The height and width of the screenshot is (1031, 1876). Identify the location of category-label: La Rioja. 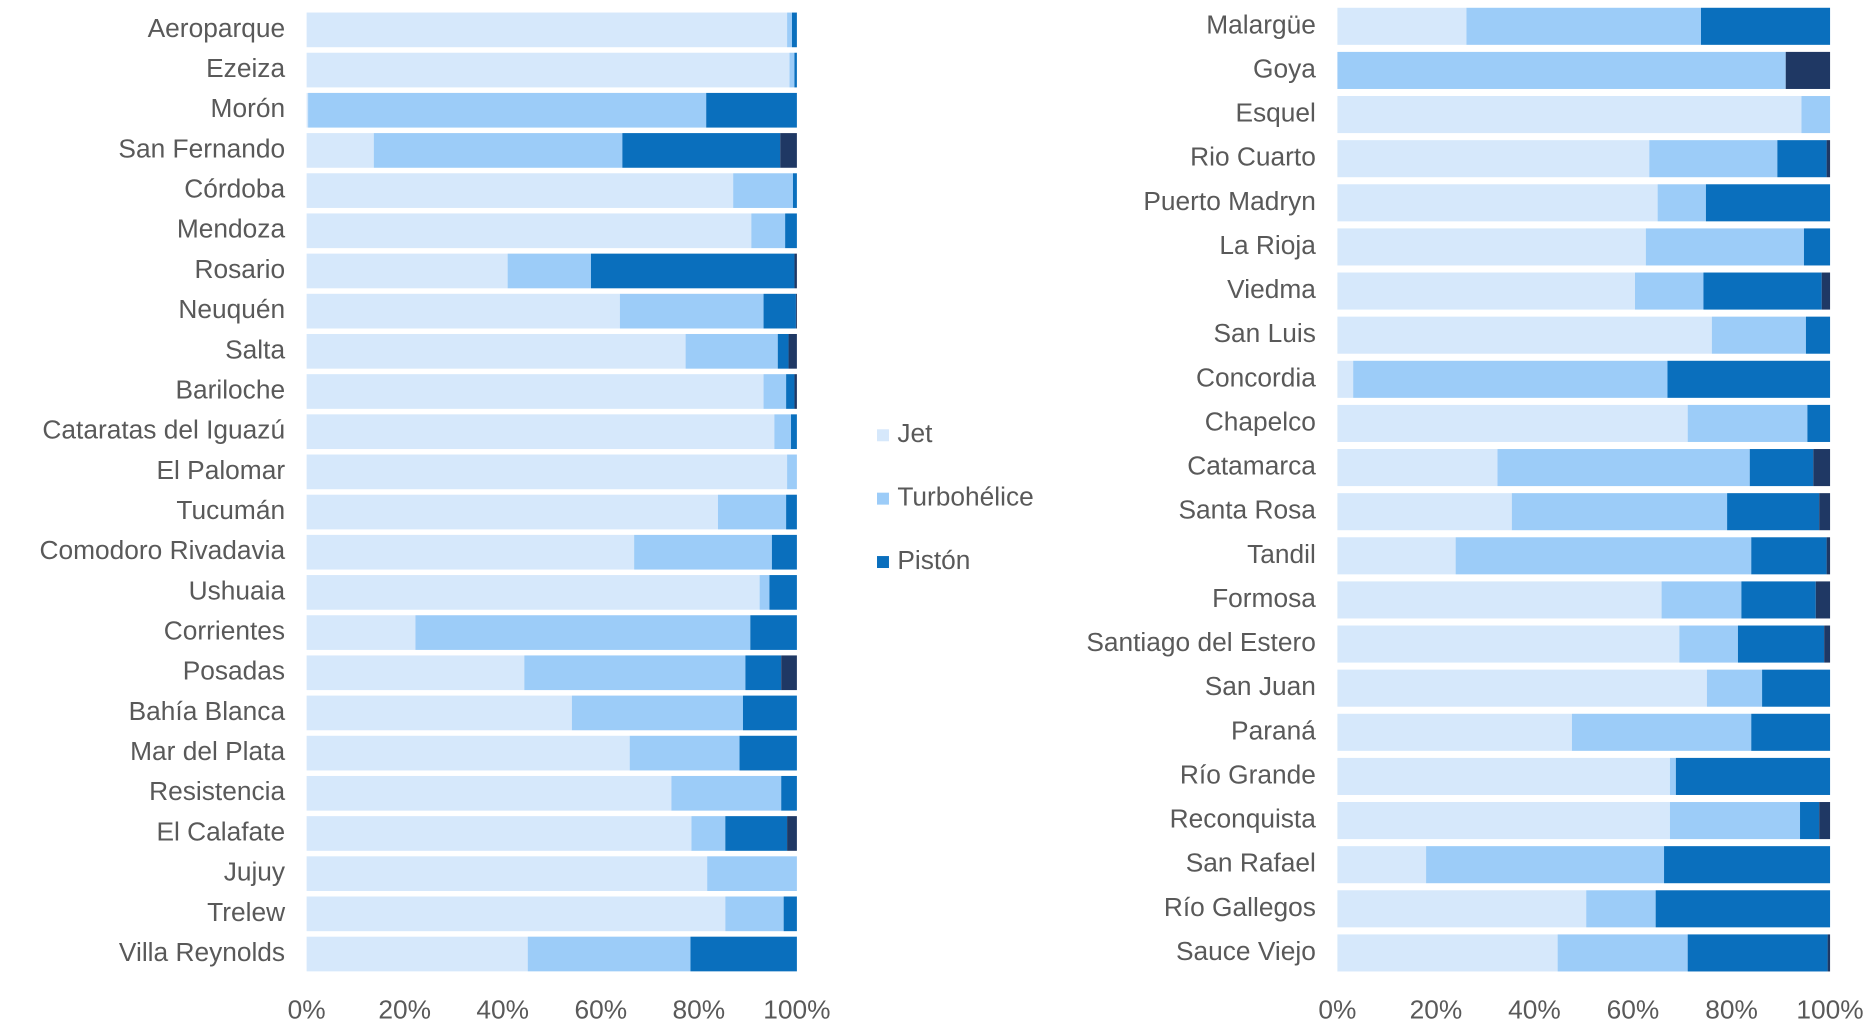
(1267, 245).